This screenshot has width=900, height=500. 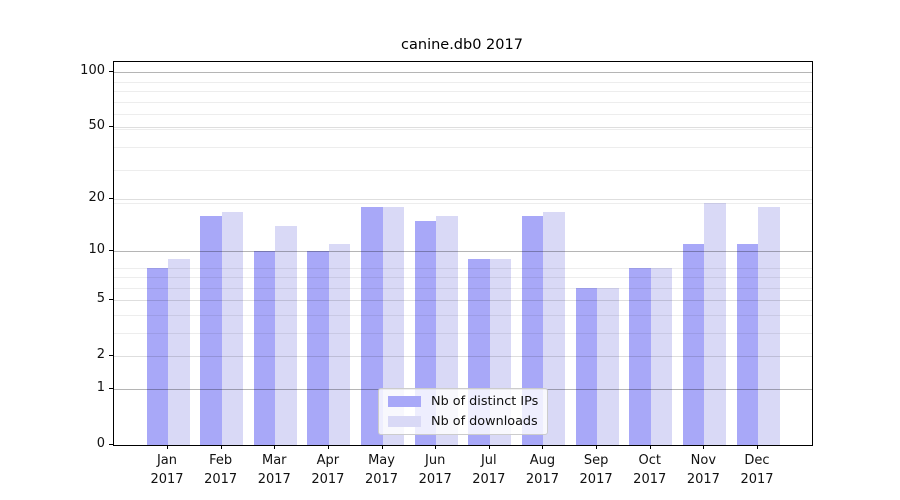 I want to click on x-tick-label-jun: Jun 2017, so click(x=435, y=470).